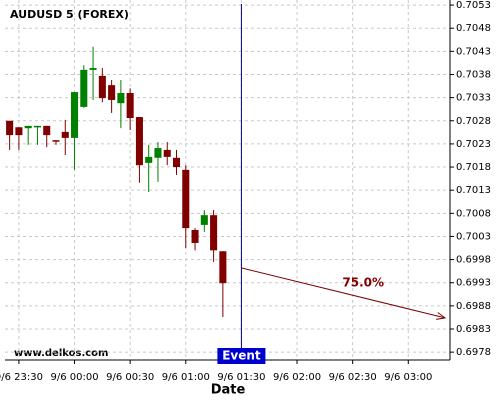 This screenshot has width=500, height=400. What do you see at coordinates (130, 377) in the screenshot?
I see `x-tick-label: 9/6 00:30` at bounding box center [130, 377].